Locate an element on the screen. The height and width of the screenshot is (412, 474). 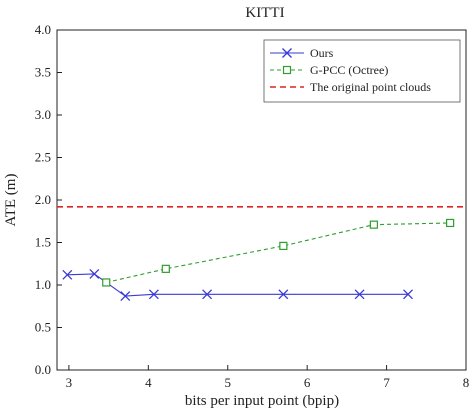
legend-label: The original point clouds is located at coordinates (370, 87).